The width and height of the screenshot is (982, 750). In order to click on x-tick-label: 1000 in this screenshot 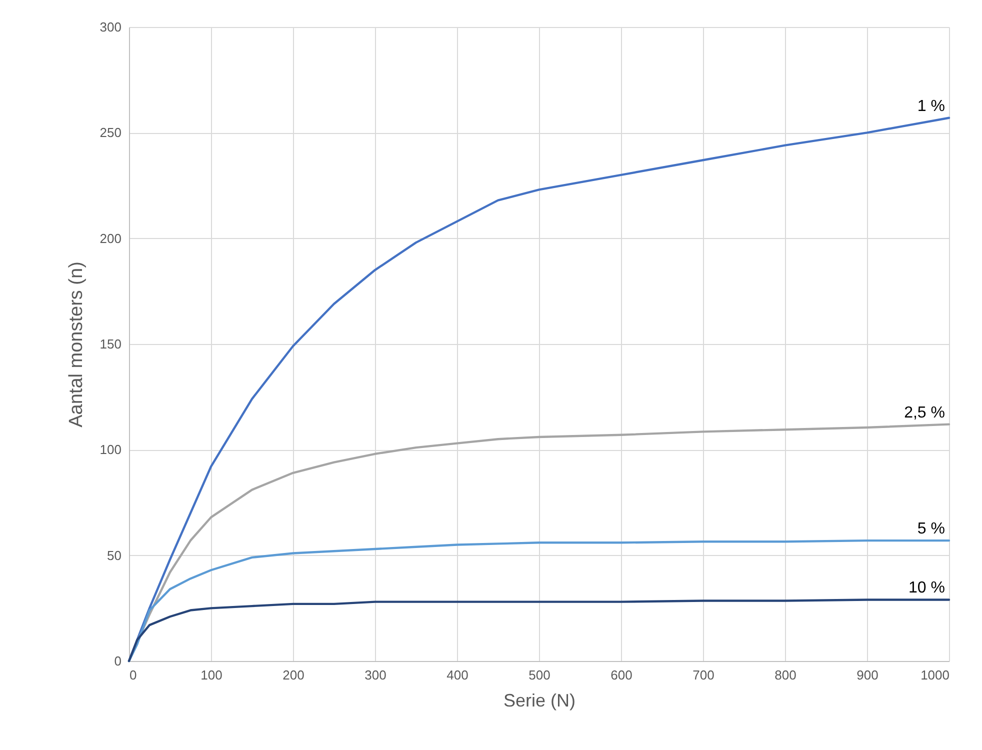, I will do `click(935, 675)`.